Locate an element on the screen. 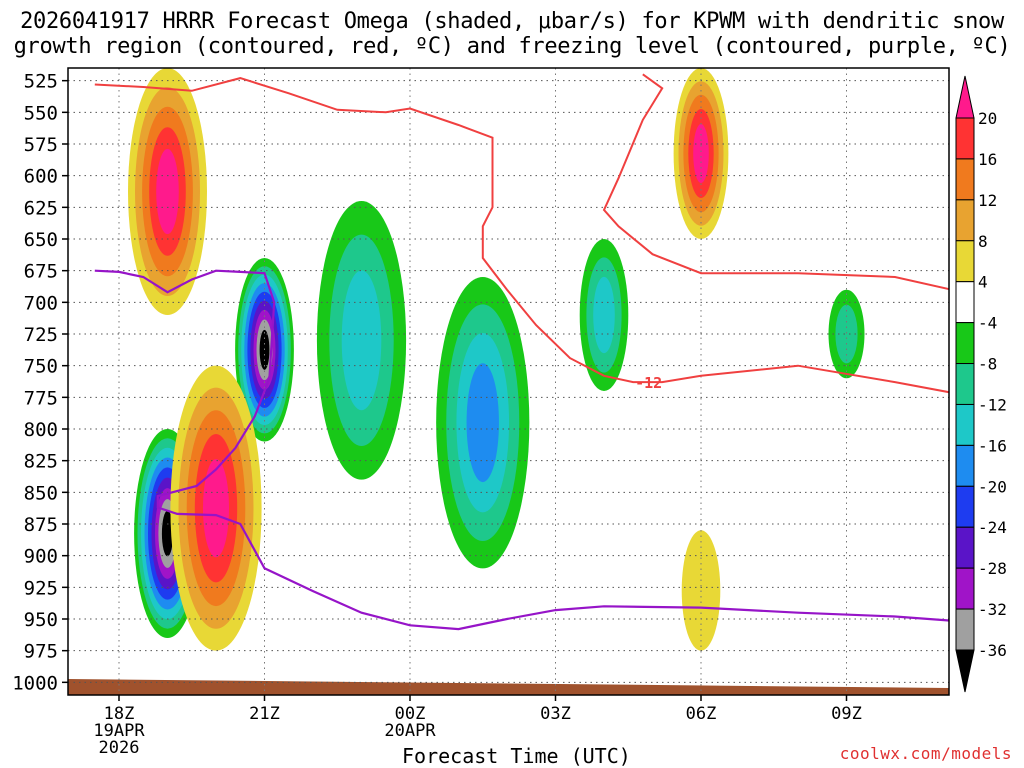  x-tick-label-0-1: 19APR is located at coordinates (119, 731).